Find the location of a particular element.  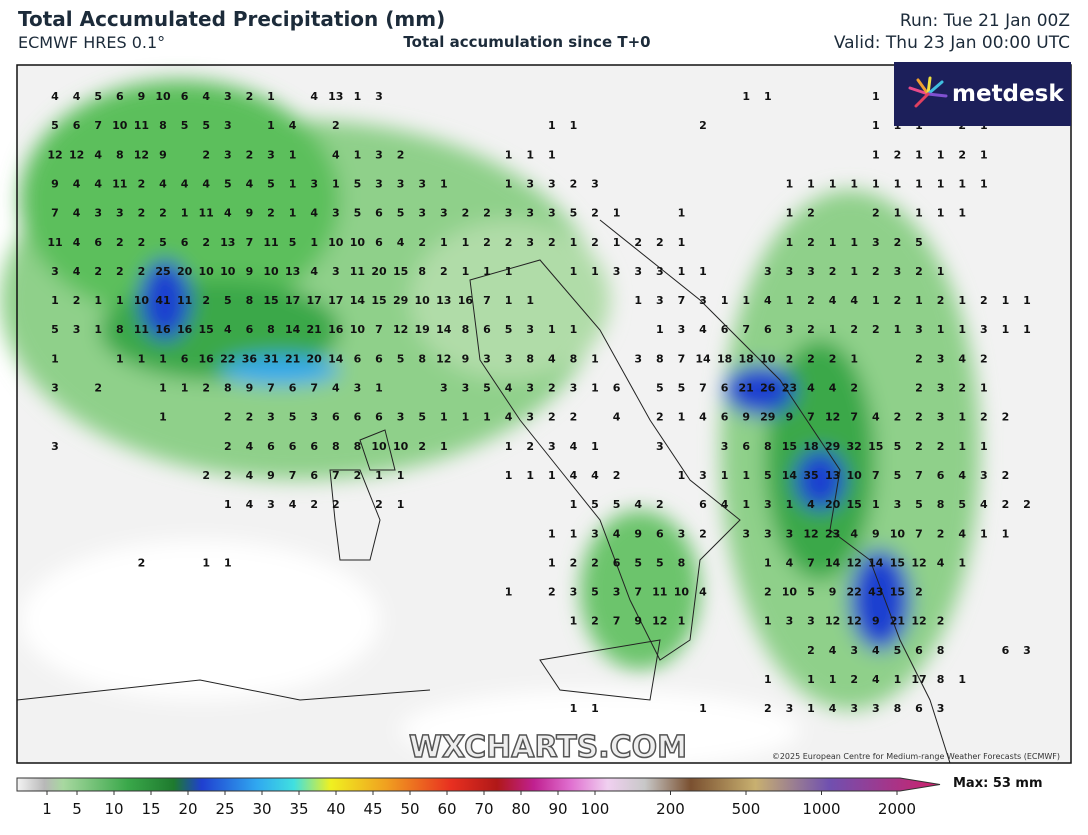

grid-value: 5 is located at coordinates (271, 183).